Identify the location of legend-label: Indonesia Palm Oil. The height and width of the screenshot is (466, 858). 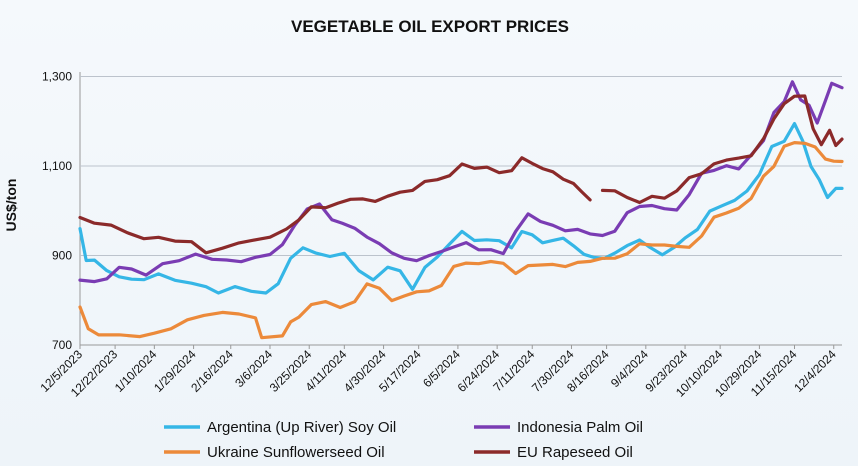
(580, 427).